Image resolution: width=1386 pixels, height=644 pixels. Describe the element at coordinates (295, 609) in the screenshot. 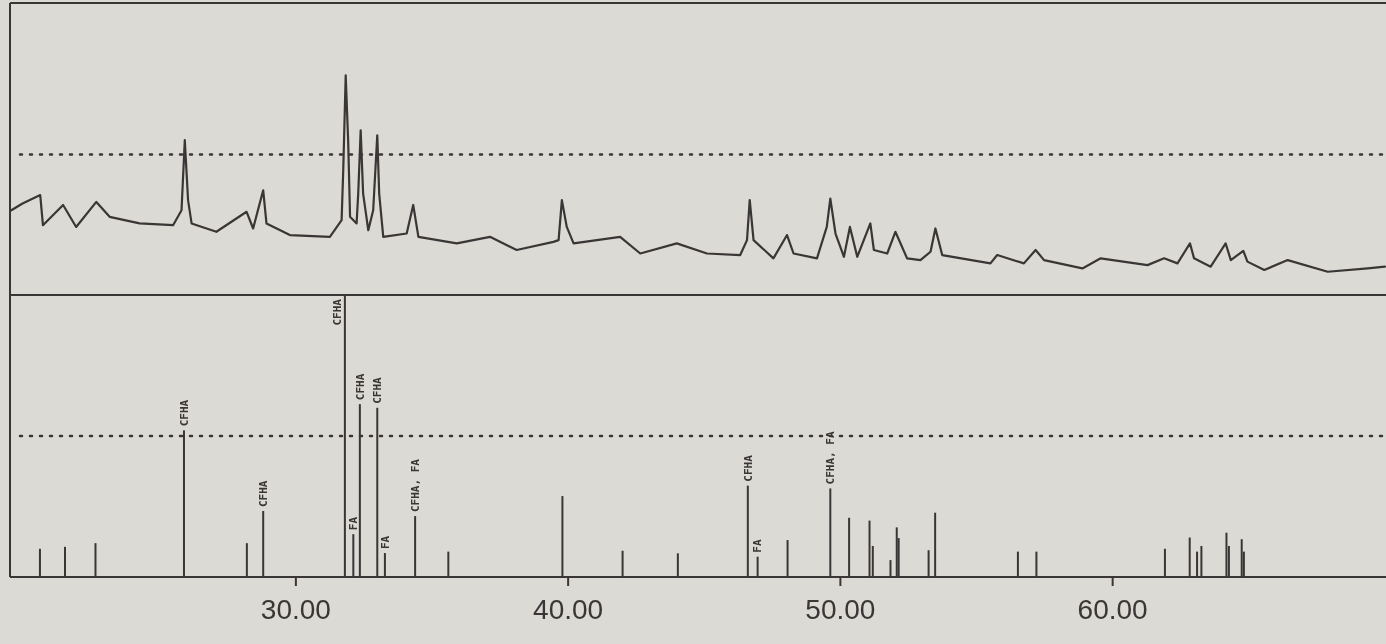

I see `x-tick-label: 30.00` at that location.